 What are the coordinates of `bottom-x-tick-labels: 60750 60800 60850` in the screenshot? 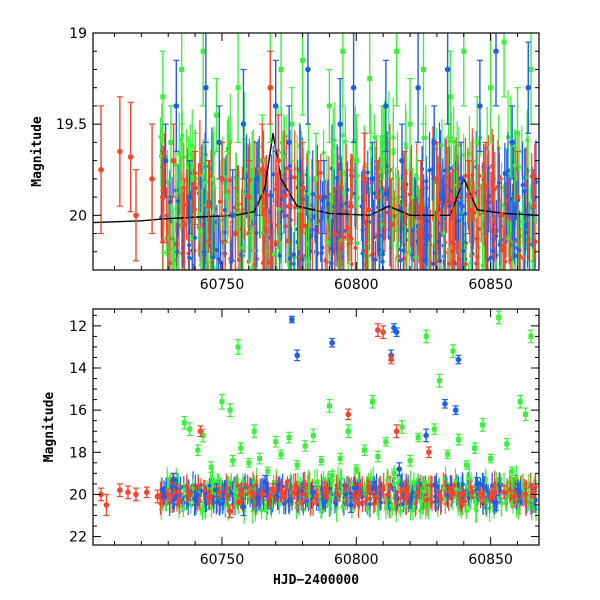 It's located at (356, 560).